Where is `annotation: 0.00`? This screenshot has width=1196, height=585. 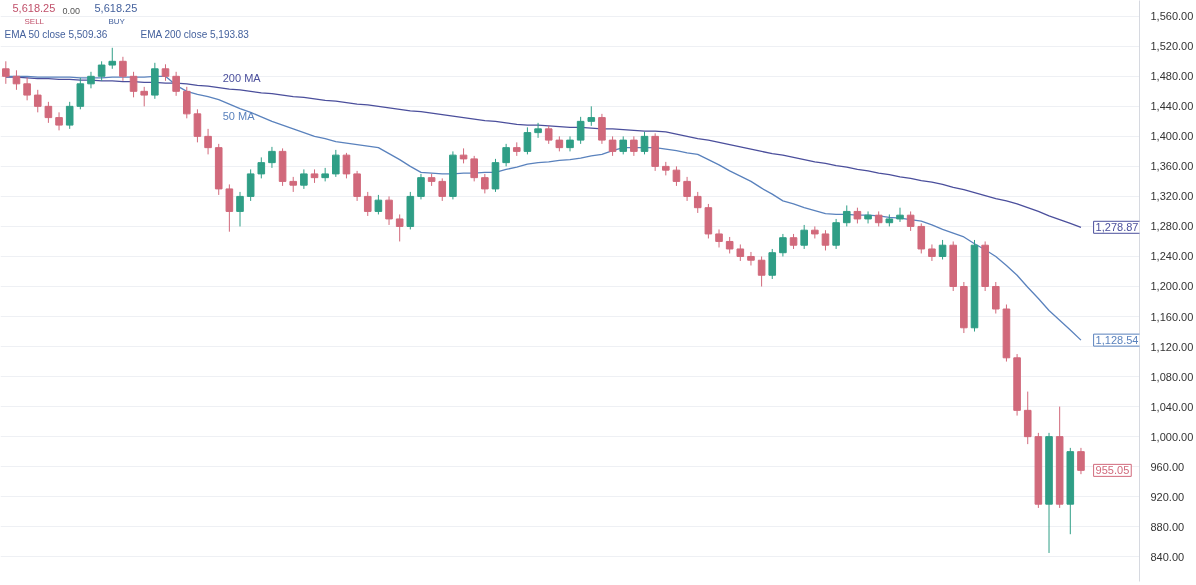
annotation: 0.00 is located at coordinates (71, 10).